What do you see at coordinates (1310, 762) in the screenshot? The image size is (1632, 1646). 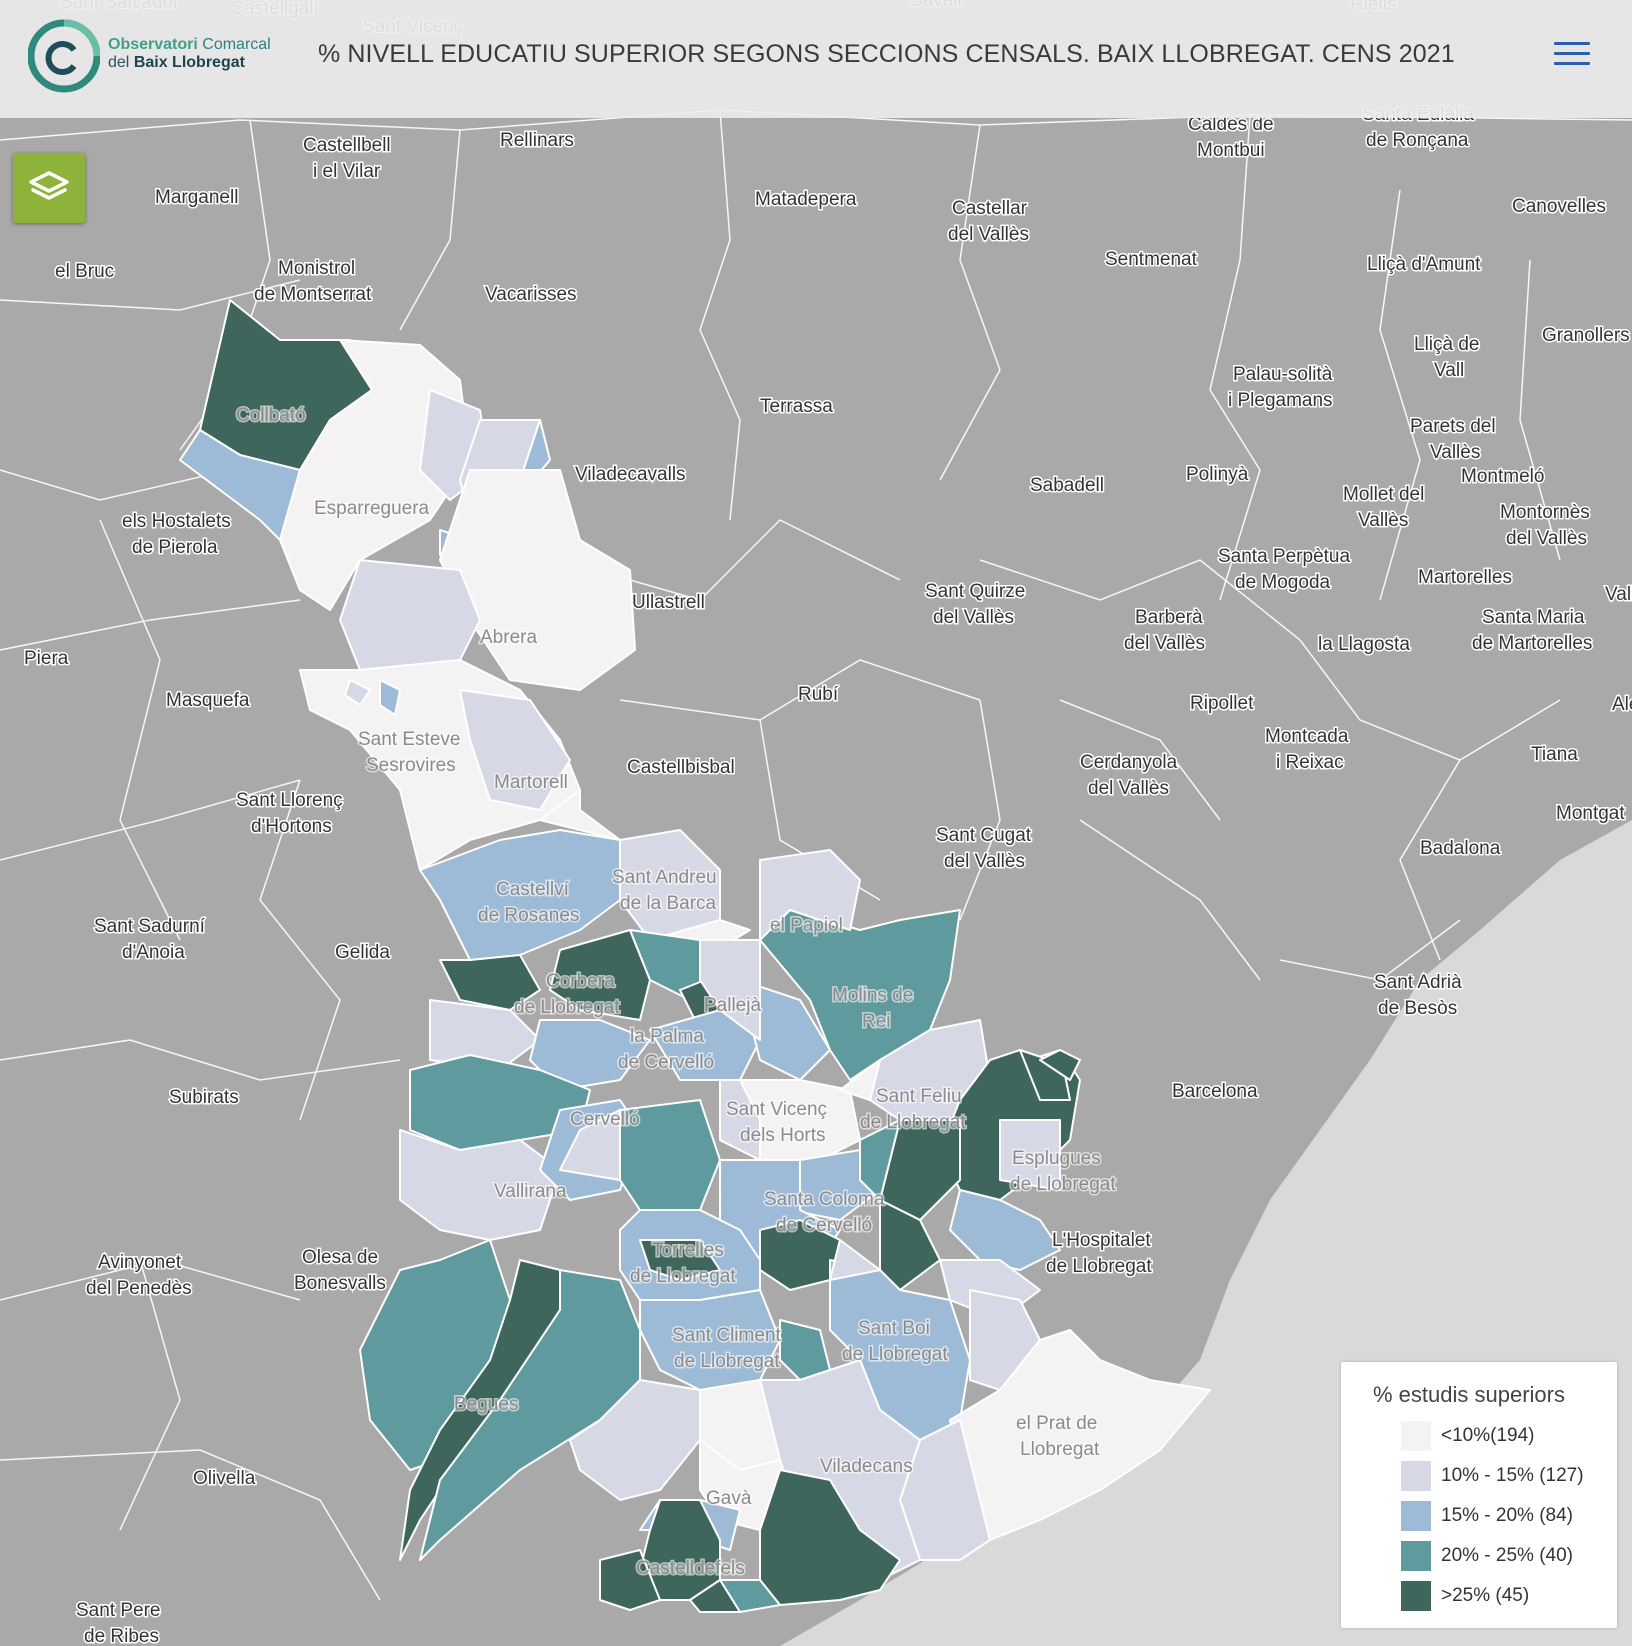 I see `map-label: i Reixac` at bounding box center [1310, 762].